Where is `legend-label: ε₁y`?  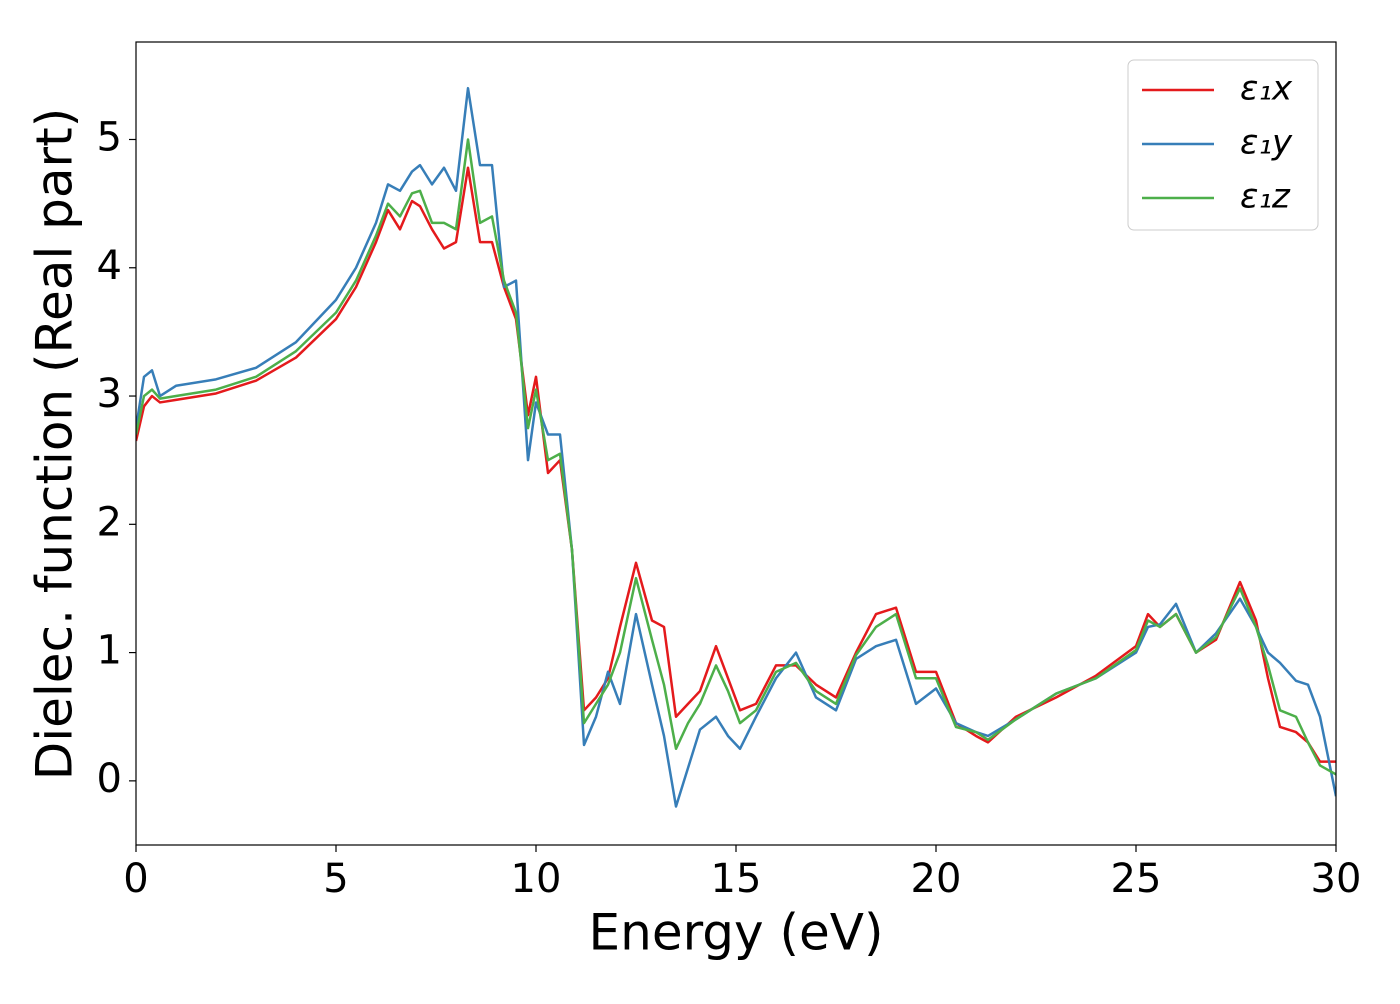
legend-label: ε₁y is located at coordinates (1266, 143).